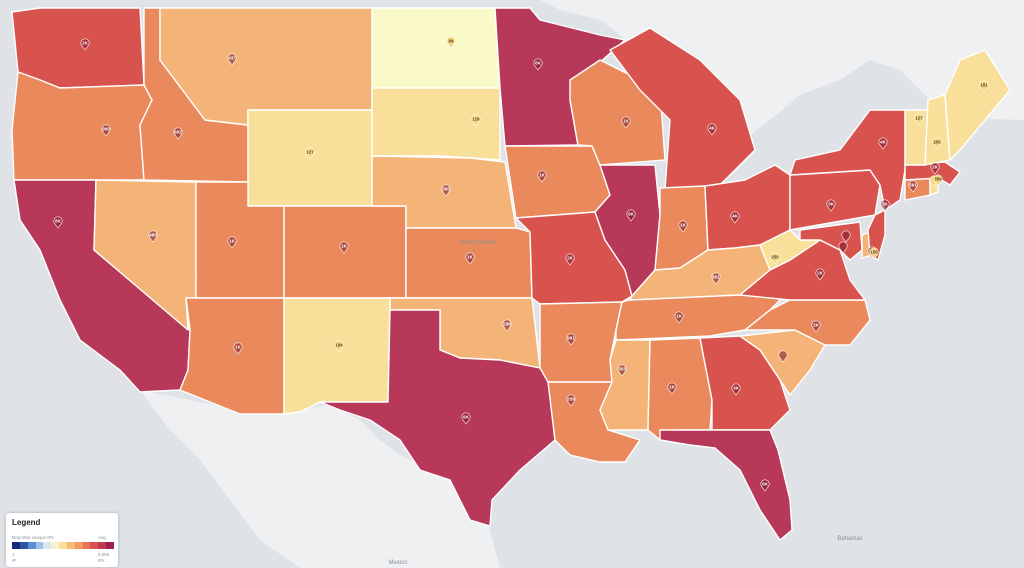 The width and height of the screenshot is (1024, 568). I want to click on map-pin-wy: 127, so click(310, 153).